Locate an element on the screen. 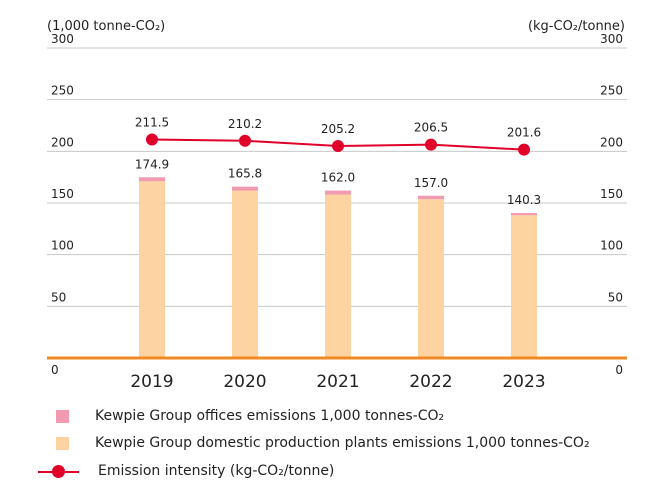 The image size is (670, 502). right-tick-label: 200 is located at coordinates (611, 142).